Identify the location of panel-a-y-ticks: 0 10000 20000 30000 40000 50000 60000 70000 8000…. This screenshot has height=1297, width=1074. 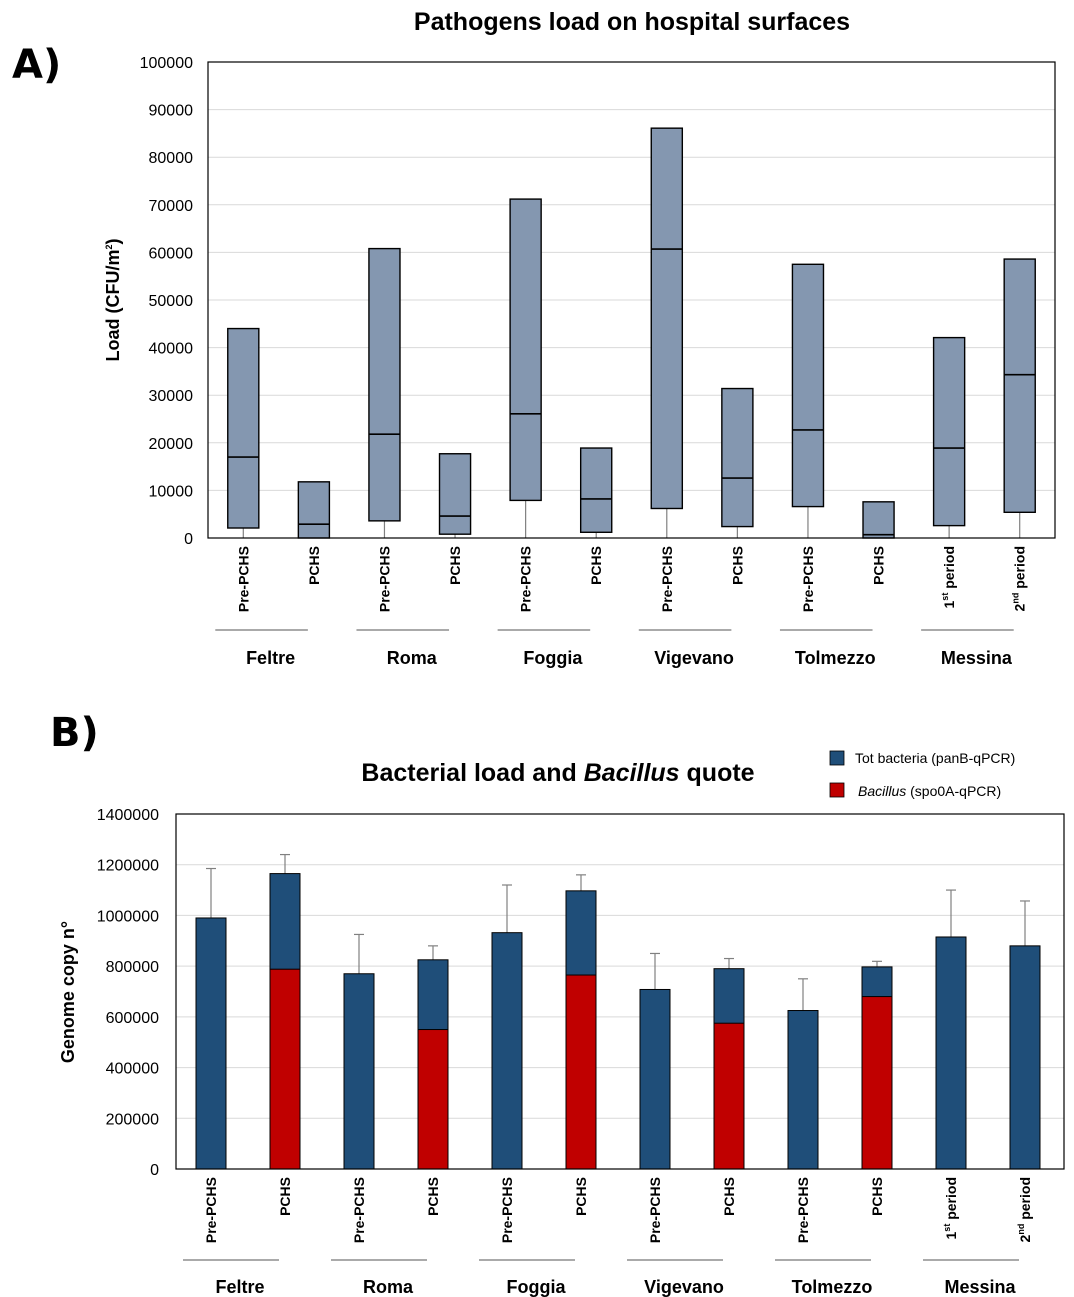
(166, 301).